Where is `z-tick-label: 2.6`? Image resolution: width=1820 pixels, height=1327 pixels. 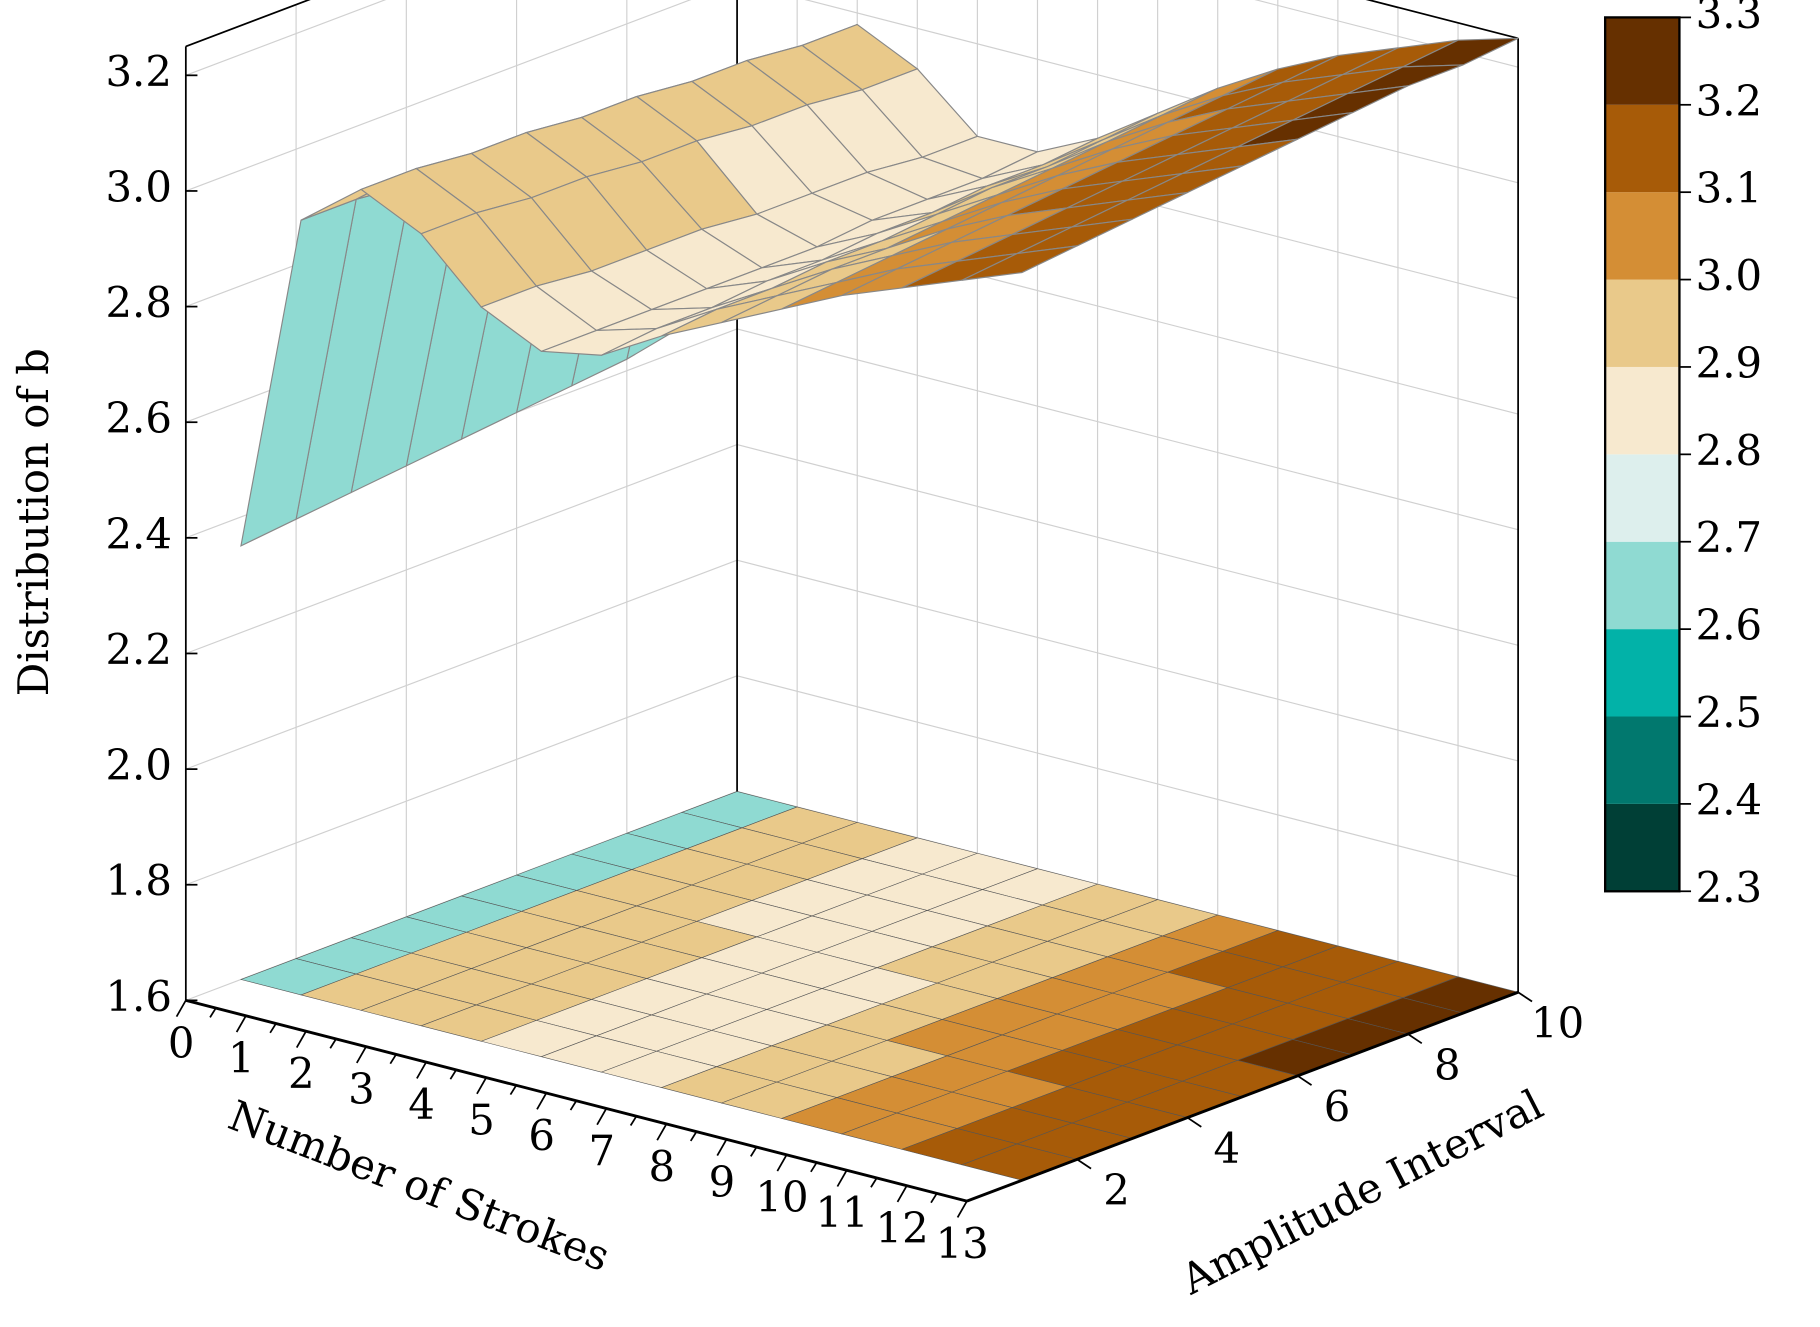
z-tick-label: 2.6 is located at coordinates (138, 418).